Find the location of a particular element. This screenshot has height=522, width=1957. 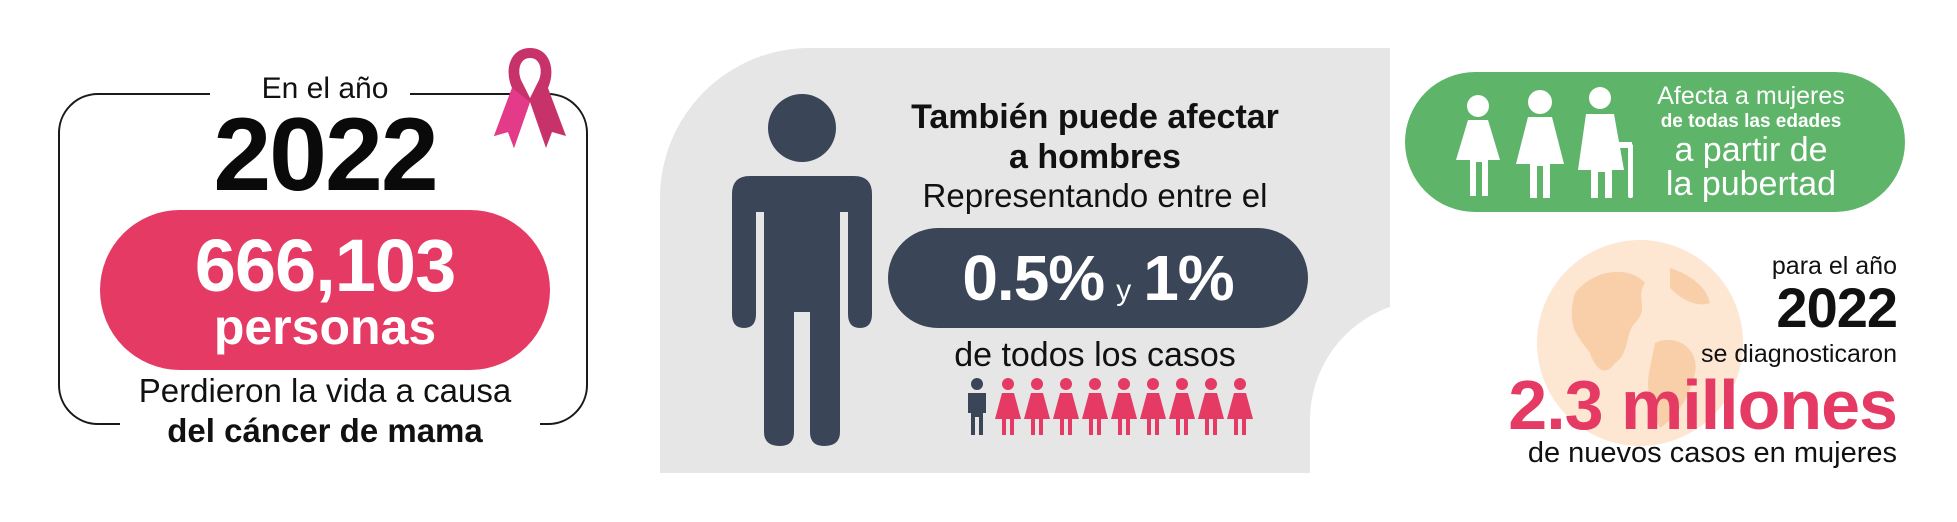

men-subtitle: Representando entre el is located at coordinates (1095, 195).